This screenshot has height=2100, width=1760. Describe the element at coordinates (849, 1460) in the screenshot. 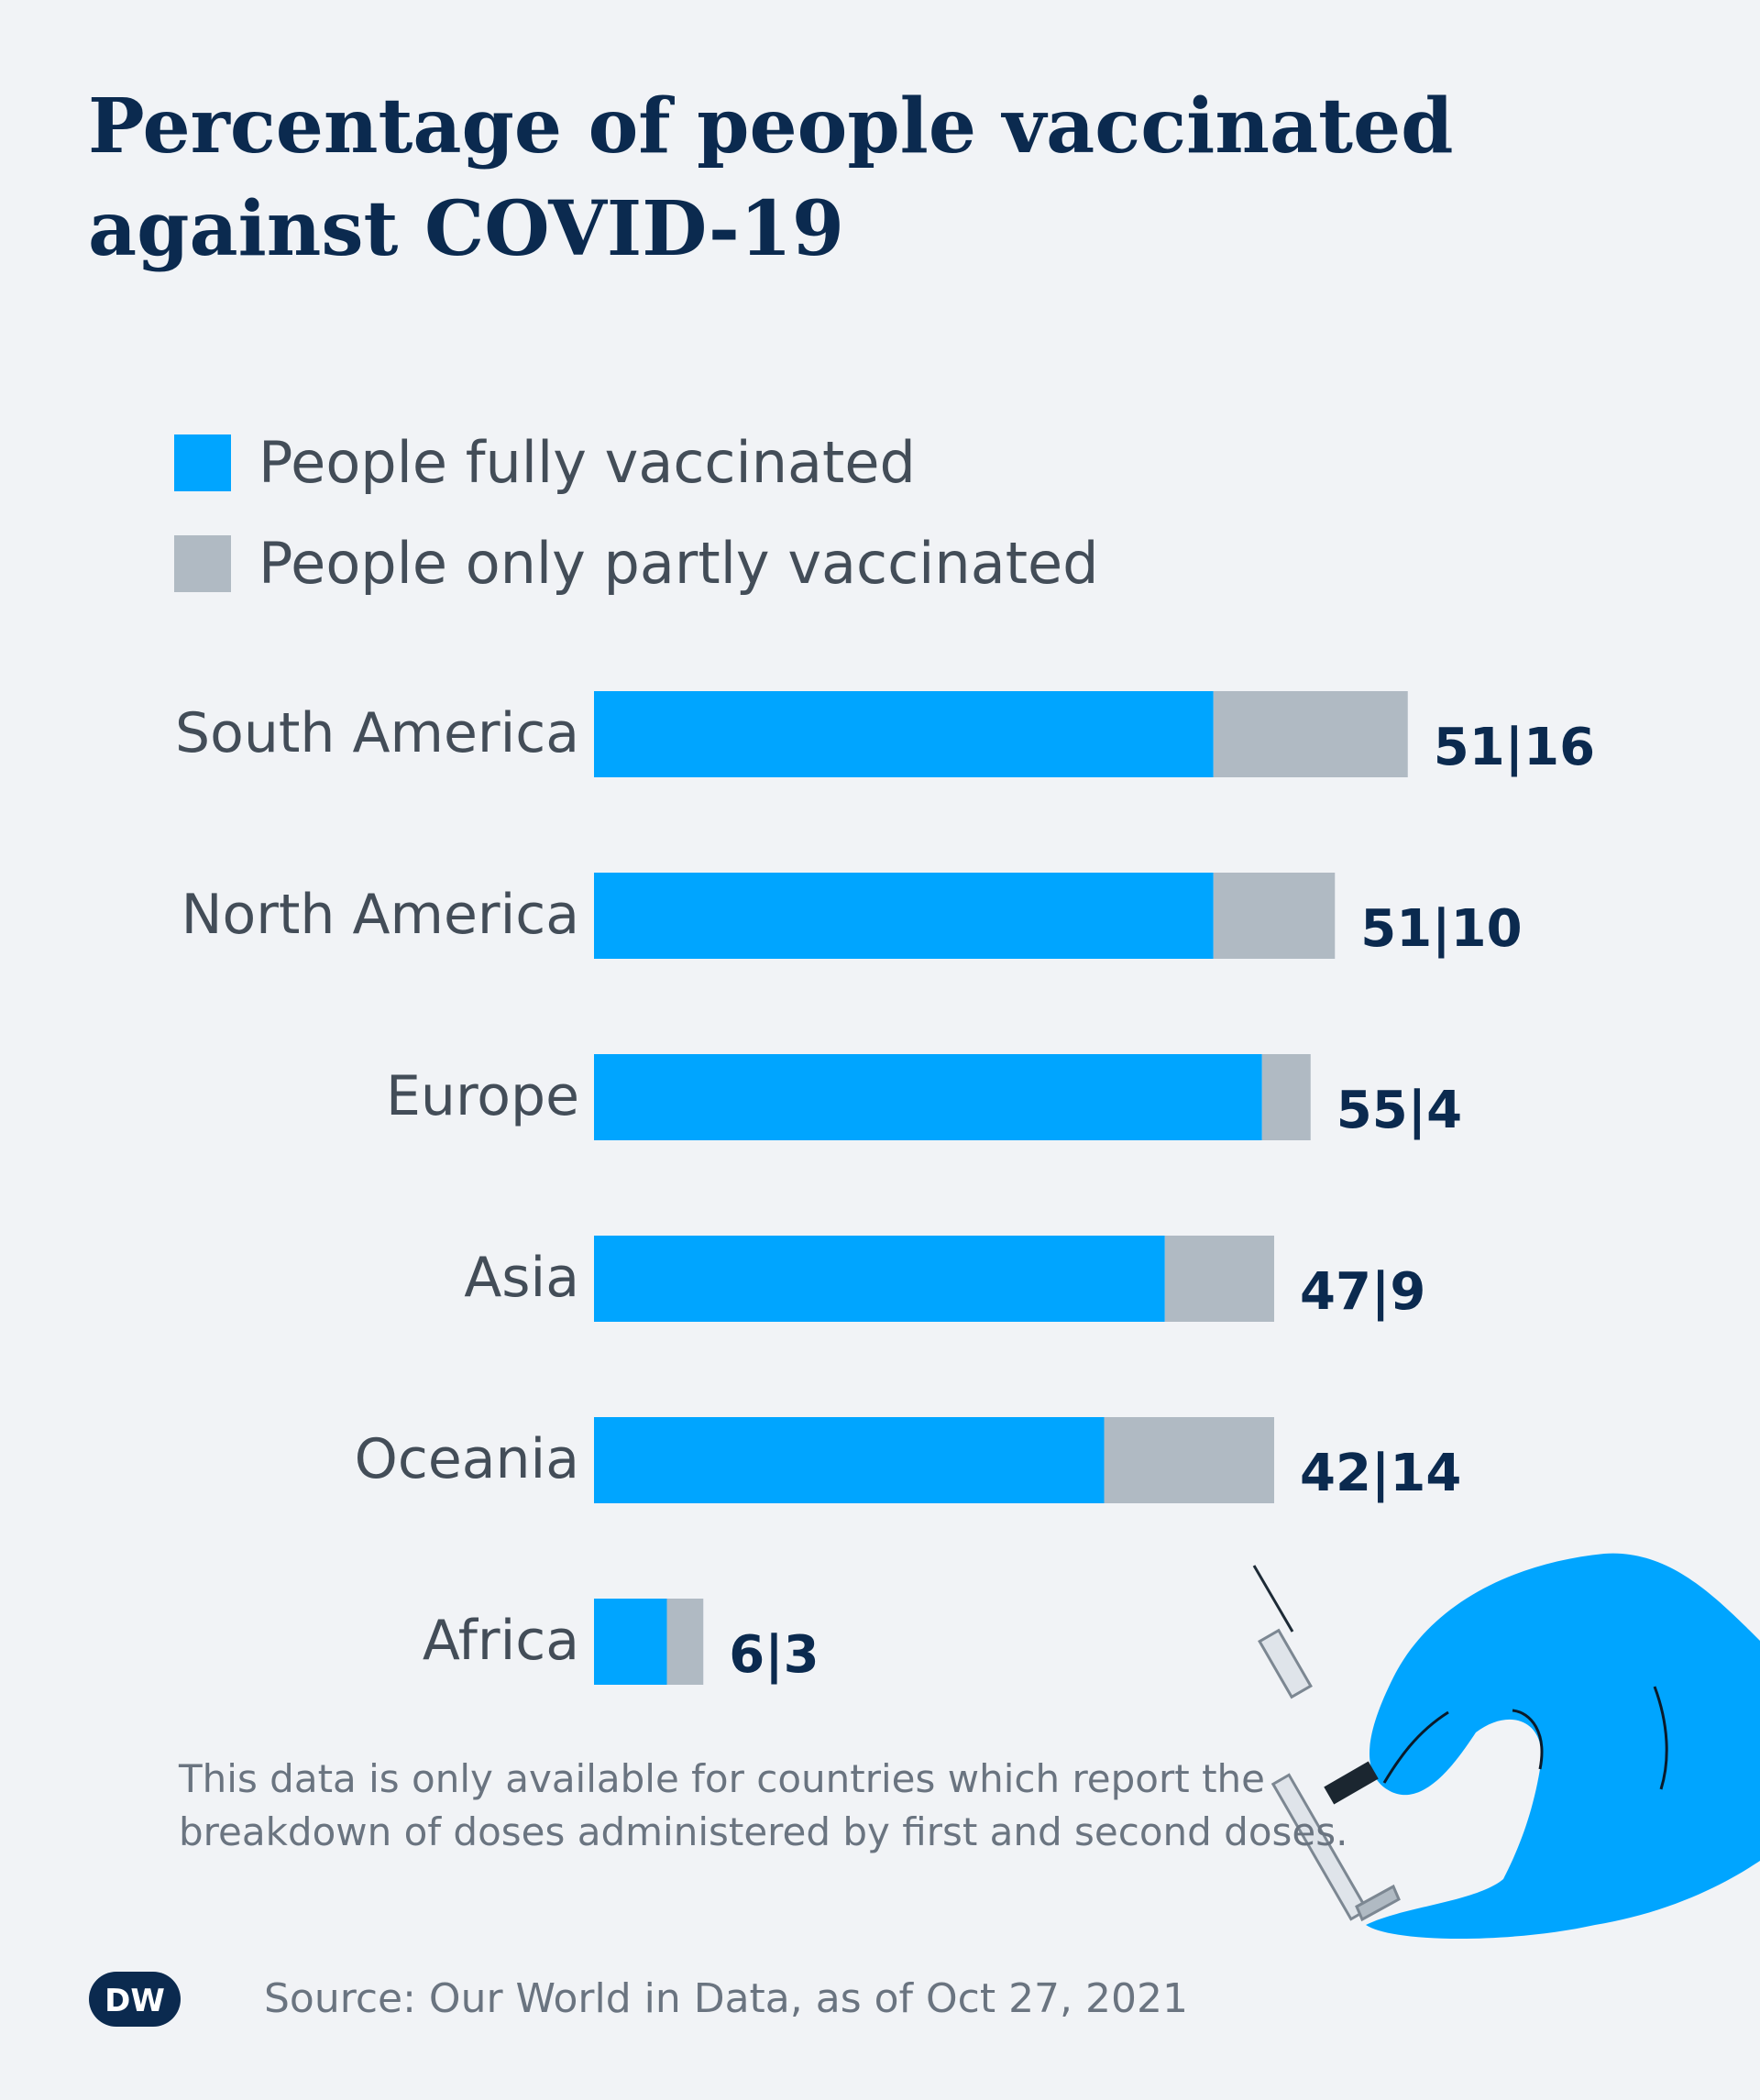

I see `bar-fully-oceania` at that location.